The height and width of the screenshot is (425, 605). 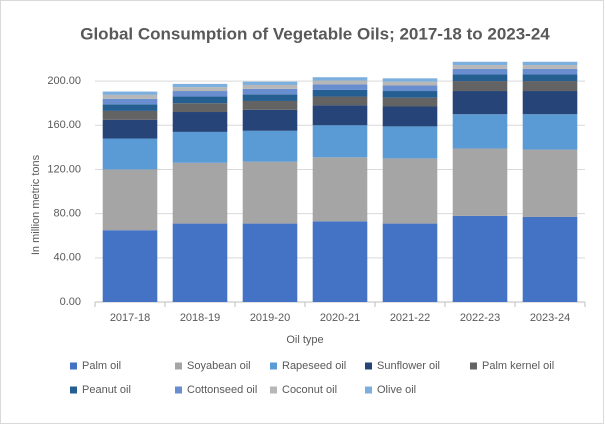 What do you see at coordinates (222, 390) in the screenshot?
I see `legend-label: Cottonseed oil` at bounding box center [222, 390].